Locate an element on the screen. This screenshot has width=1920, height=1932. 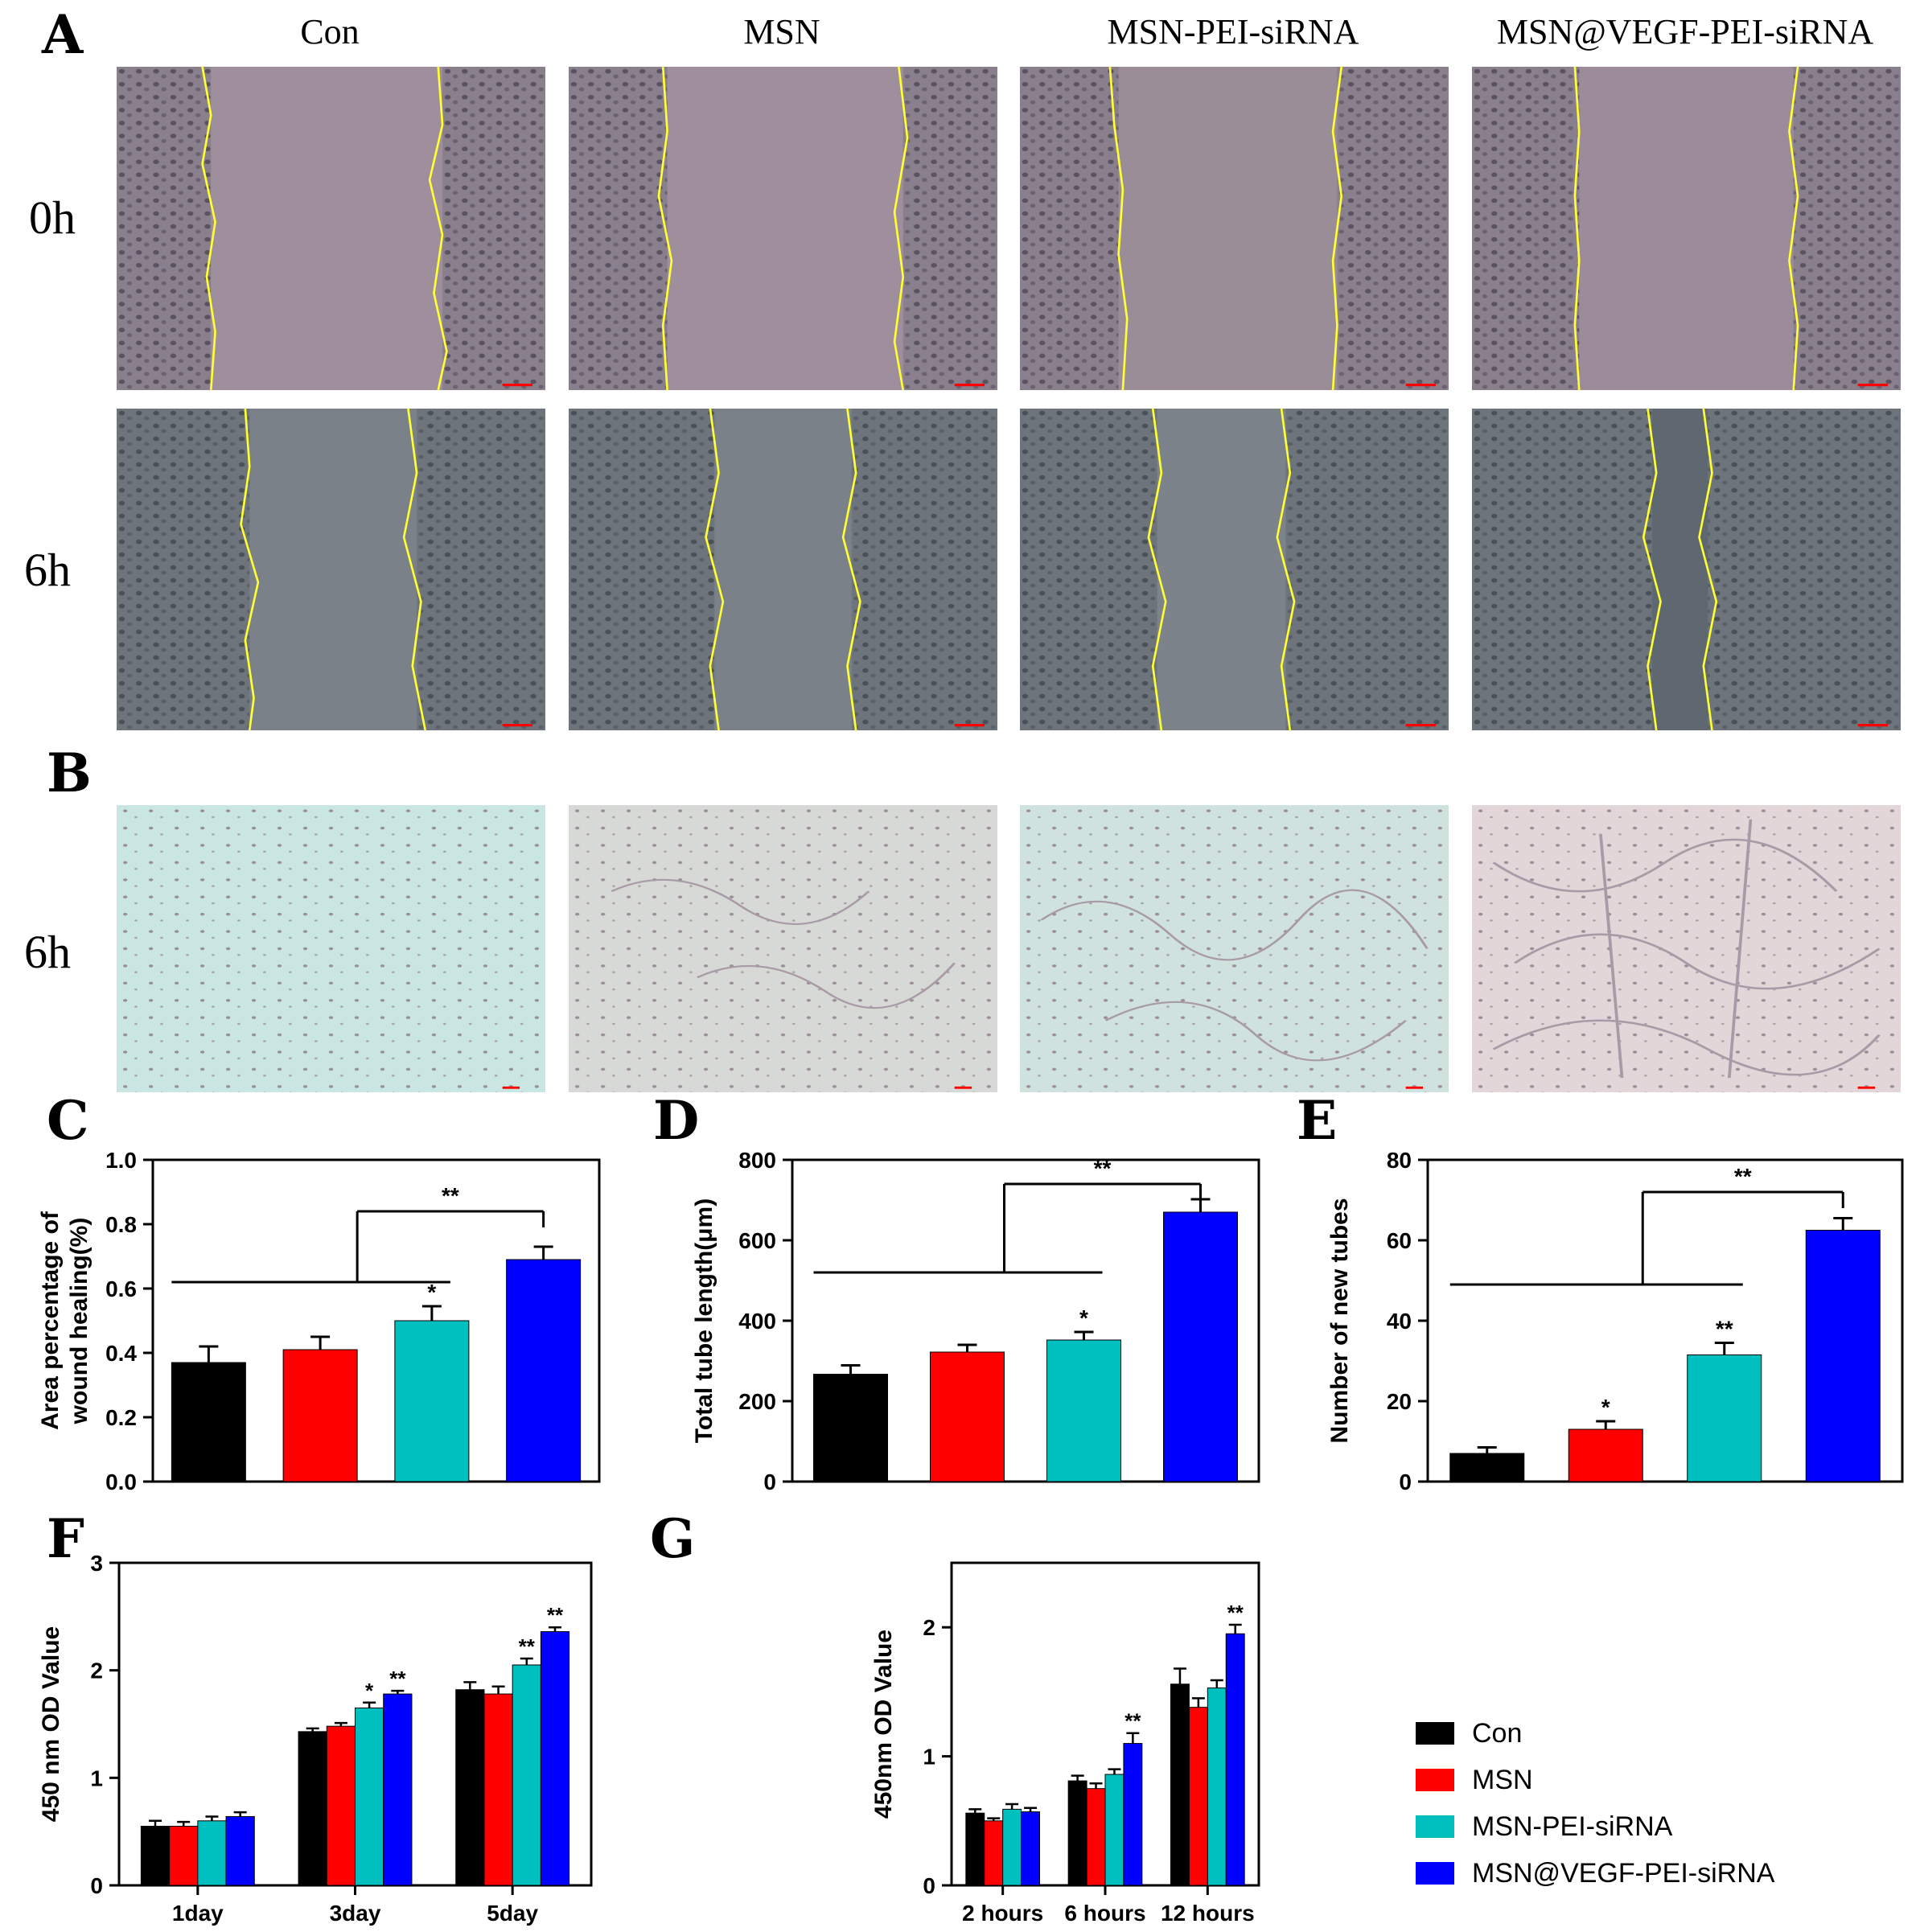
y-tick-label: 60 is located at coordinates (1399, 1240).